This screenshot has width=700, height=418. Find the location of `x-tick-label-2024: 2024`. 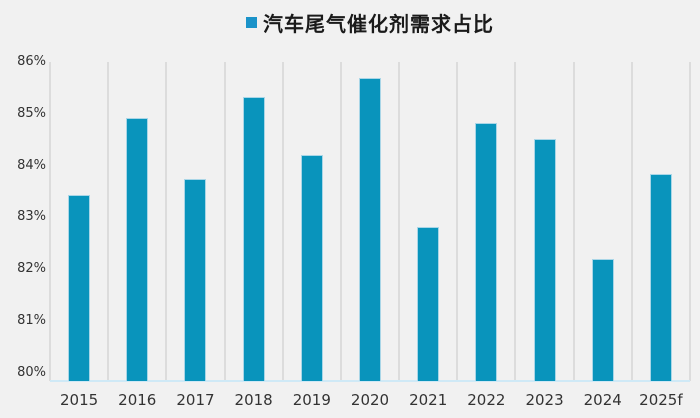

x-tick-label-2024: 2024 is located at coordinates (602, 400).